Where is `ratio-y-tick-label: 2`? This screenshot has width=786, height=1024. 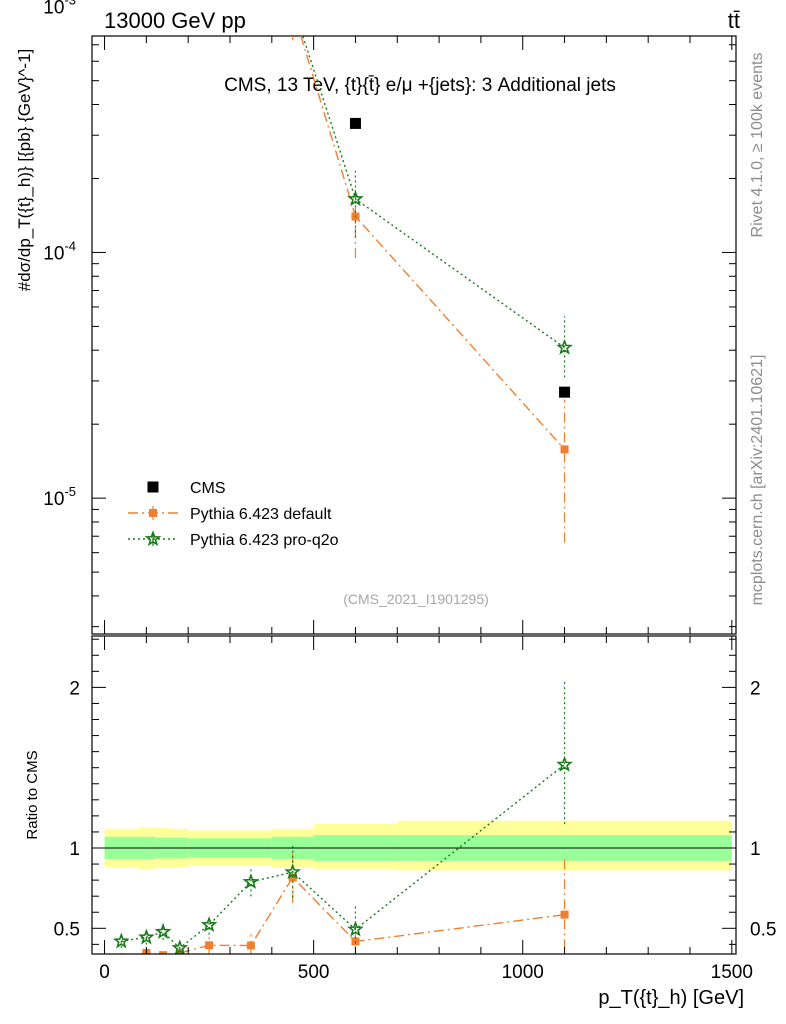 ratio-y-tick-label: 2 is located at coordinates (74, 688).